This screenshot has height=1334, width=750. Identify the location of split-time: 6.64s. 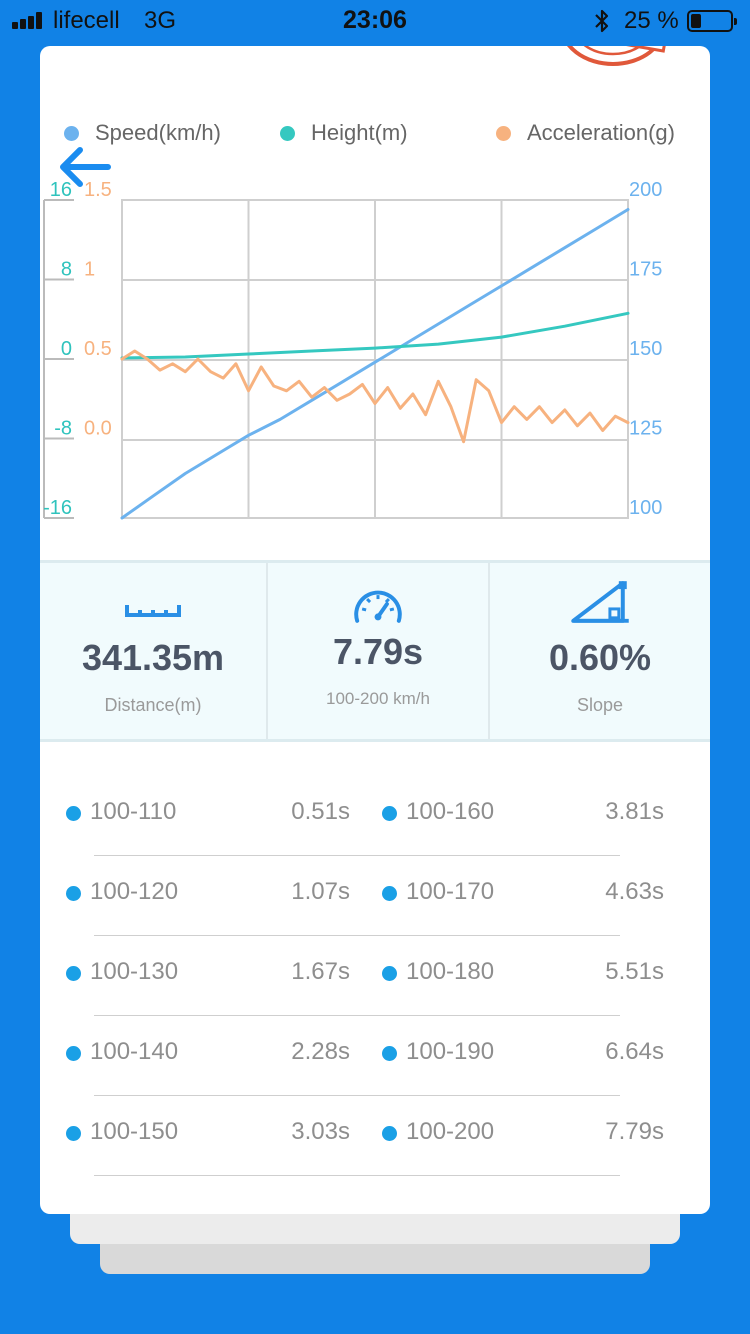
(634, 1051).